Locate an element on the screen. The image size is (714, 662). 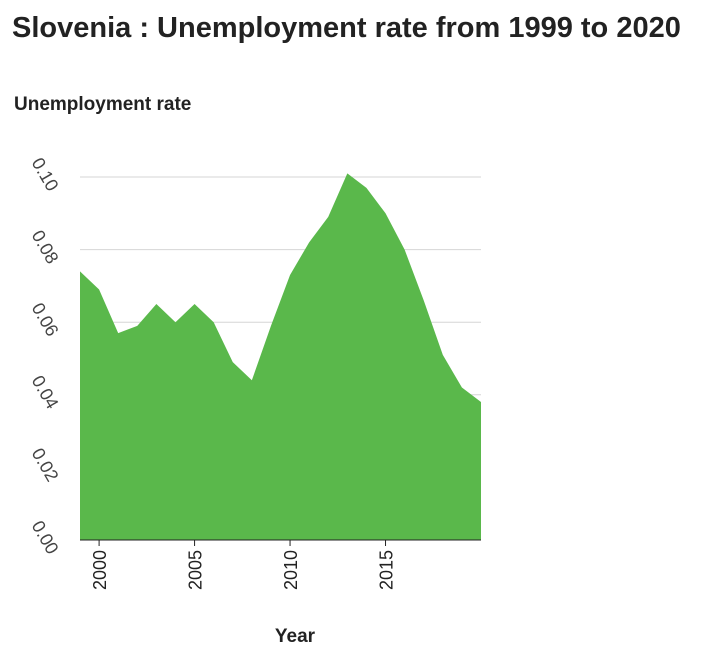
y-axis-label: Unemployment rate is located at coordinates (103, 104).